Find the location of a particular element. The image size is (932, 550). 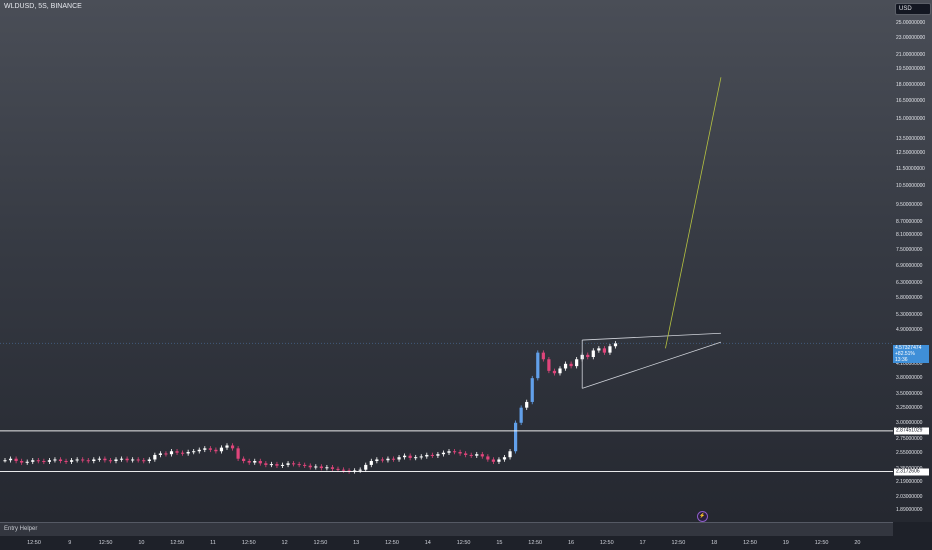

price-tick: 2.75000000 is located at coordinates (909, 439).